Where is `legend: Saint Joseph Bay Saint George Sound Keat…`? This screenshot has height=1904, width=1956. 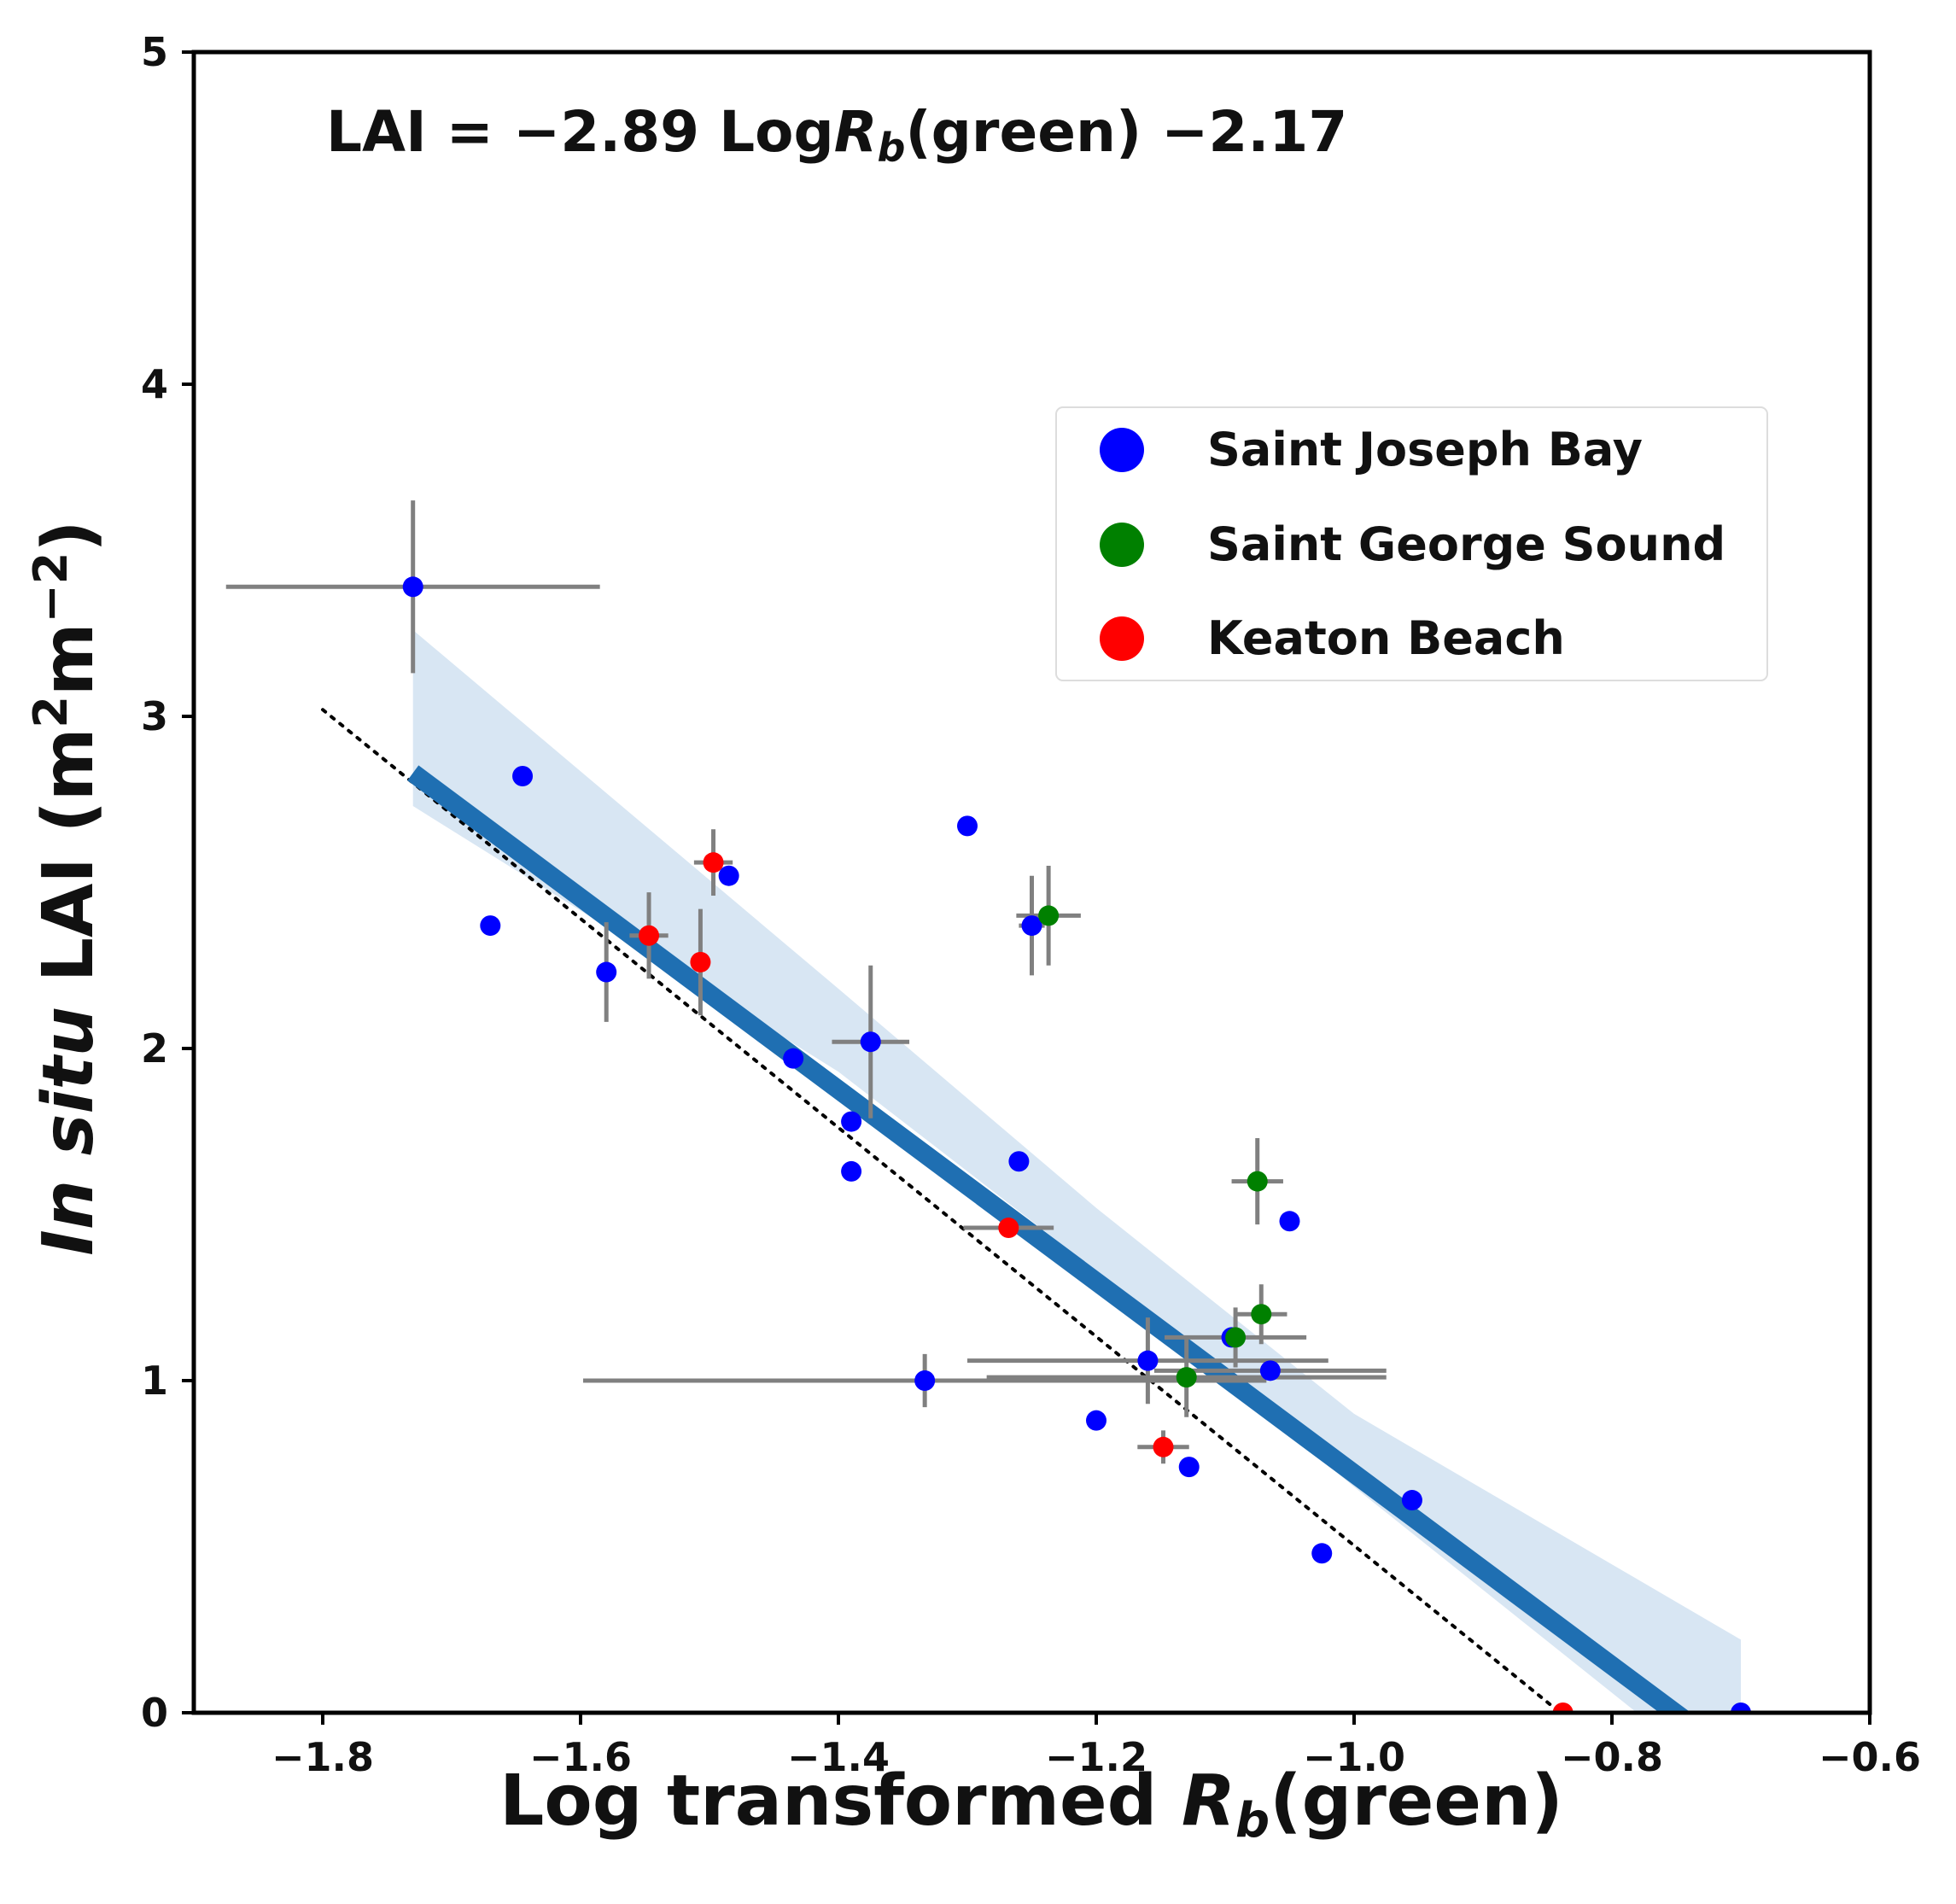
legend: Saint Joseph Bay Saint George Sound Keat… is located at coordinates (1411, 543).